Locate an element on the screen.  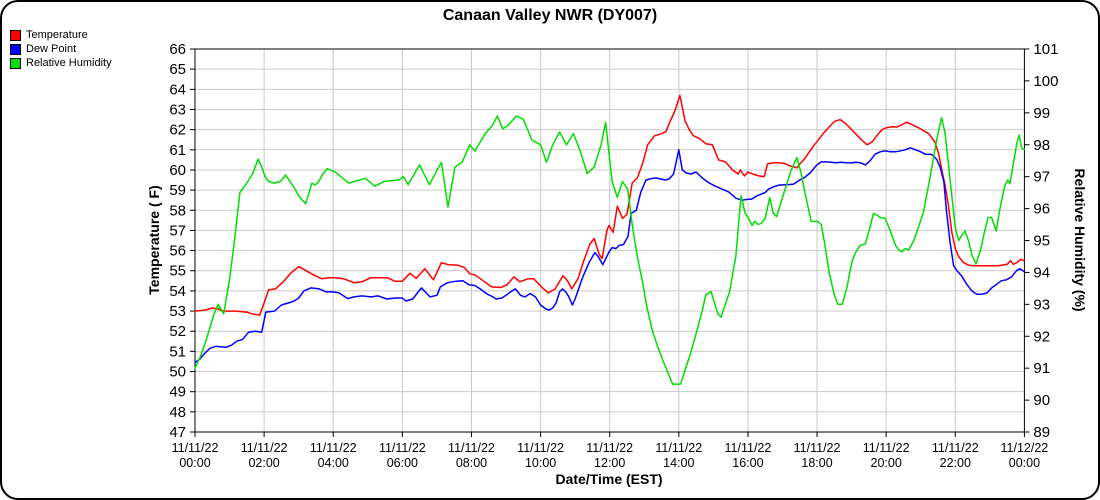
y-tick-label-right: 94 is located at coordinates (1041, 272).